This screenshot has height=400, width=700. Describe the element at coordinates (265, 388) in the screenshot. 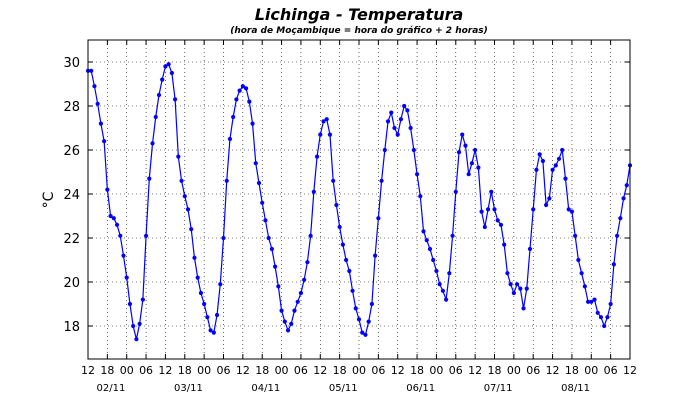

I see `date-label: 04/11` at that location.